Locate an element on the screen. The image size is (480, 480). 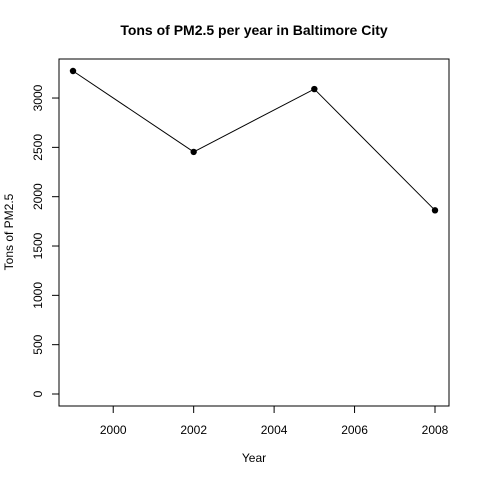
y-tick-label: 1000 is located at coordinates (38, 295).